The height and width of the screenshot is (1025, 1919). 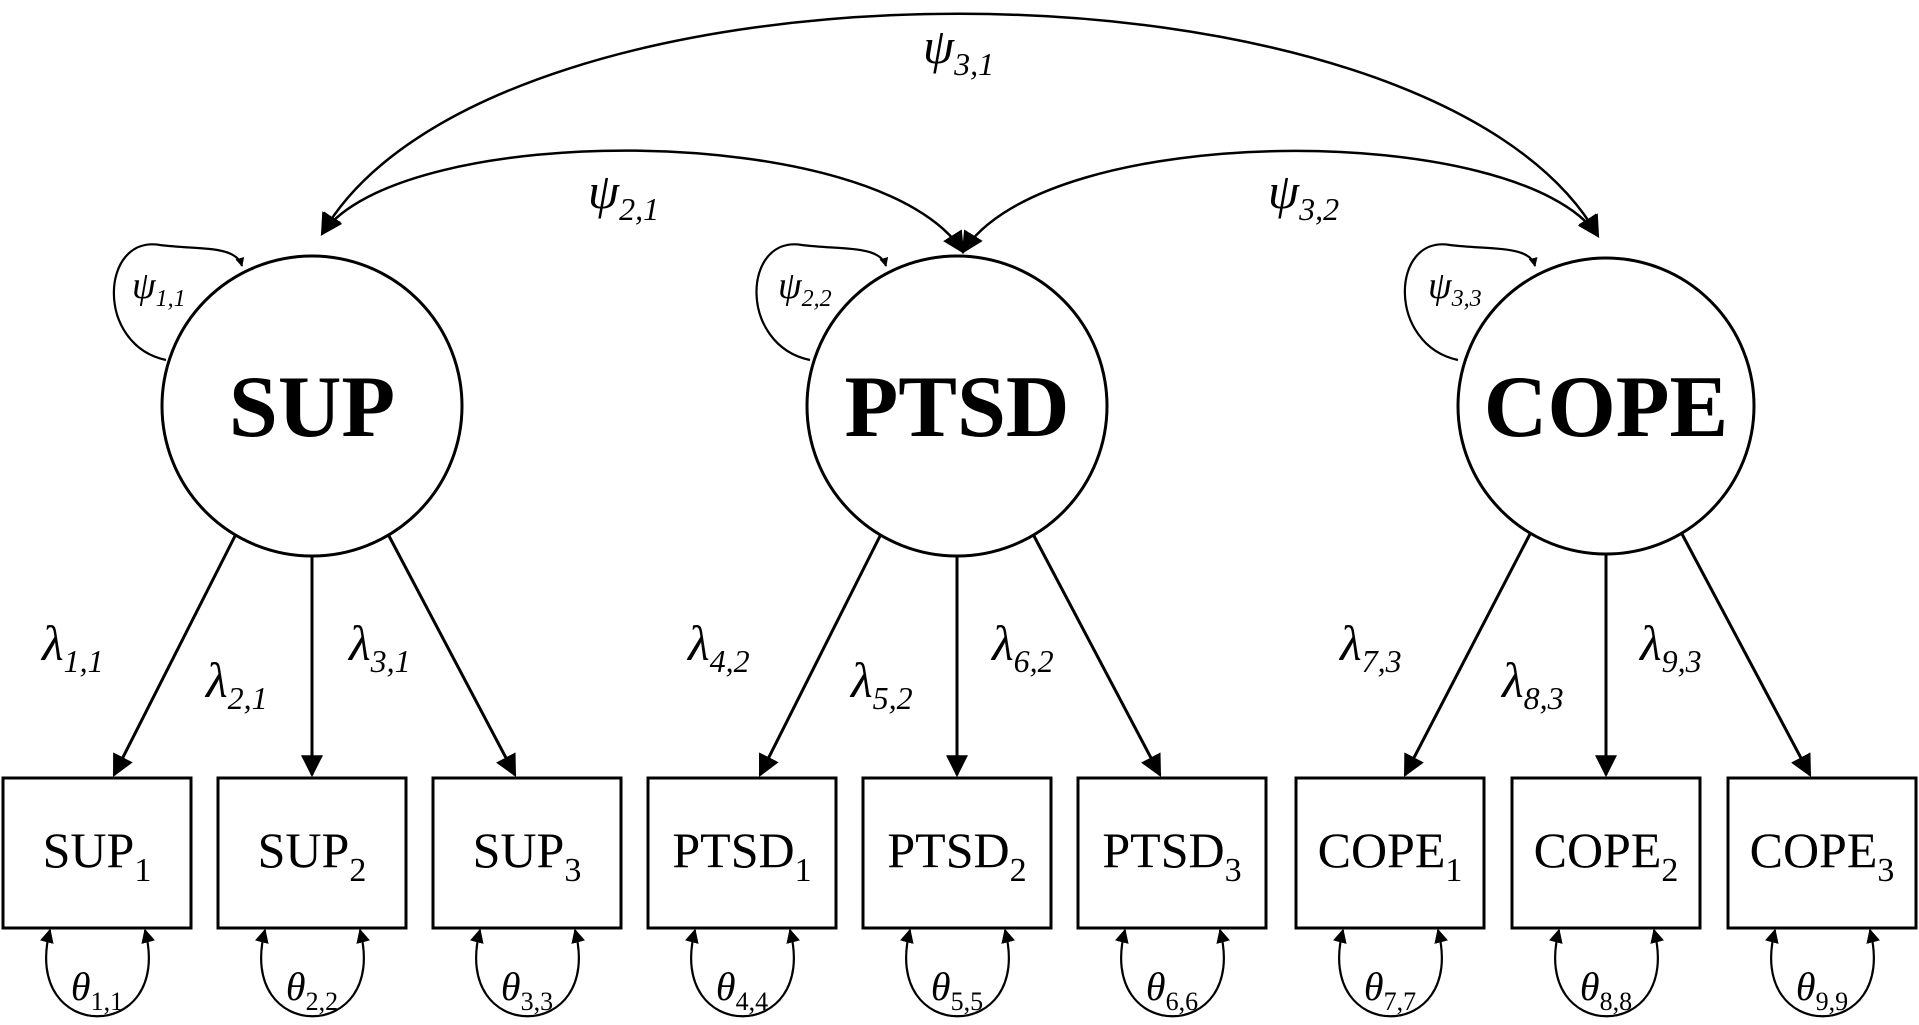 I want to click on covariance-label-2-1: ψ2,1, so click(x=623, y=195).